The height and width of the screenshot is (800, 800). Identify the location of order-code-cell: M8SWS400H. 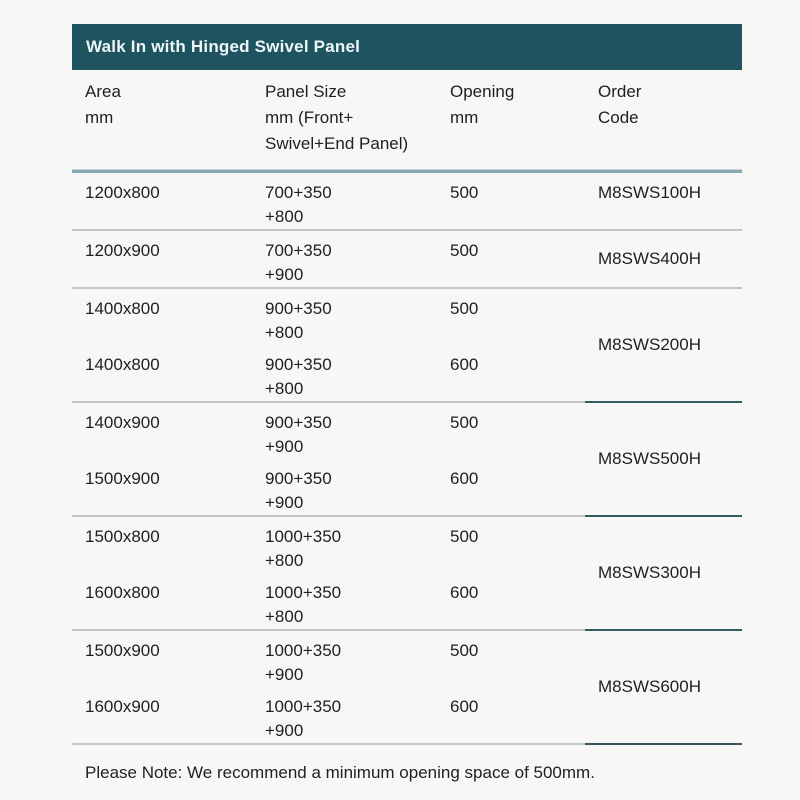
(649, 258).